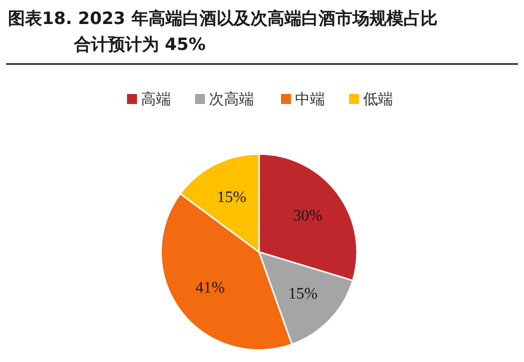 This screenshot has height=362, width=524. I want to click on legend-label: 低端, so click(378, 99).